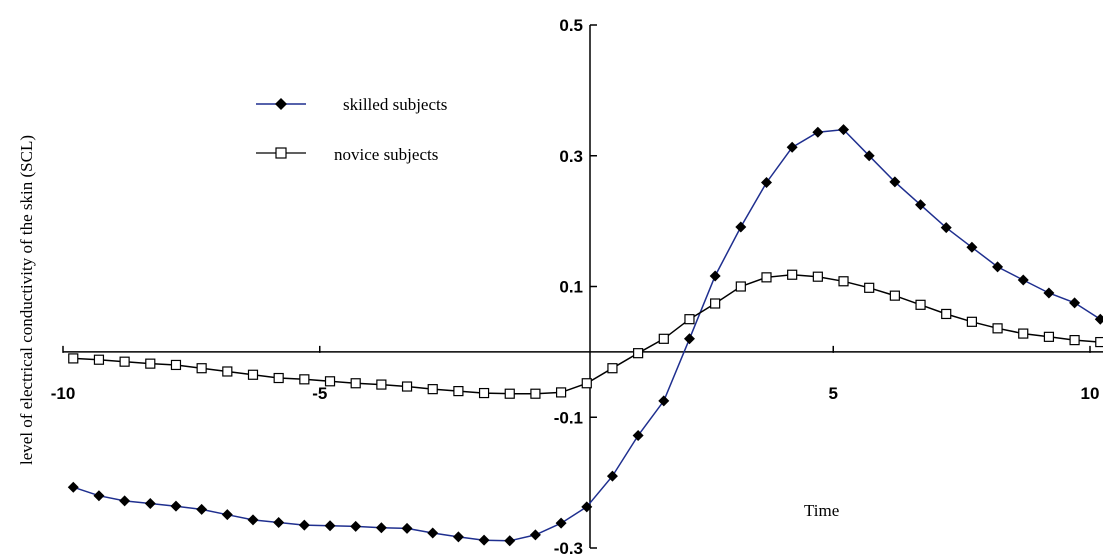 The height and width of the screenshot is (556, 1103). I want to click on x-ticks: -10 -5 5 10, so click(575, 374).